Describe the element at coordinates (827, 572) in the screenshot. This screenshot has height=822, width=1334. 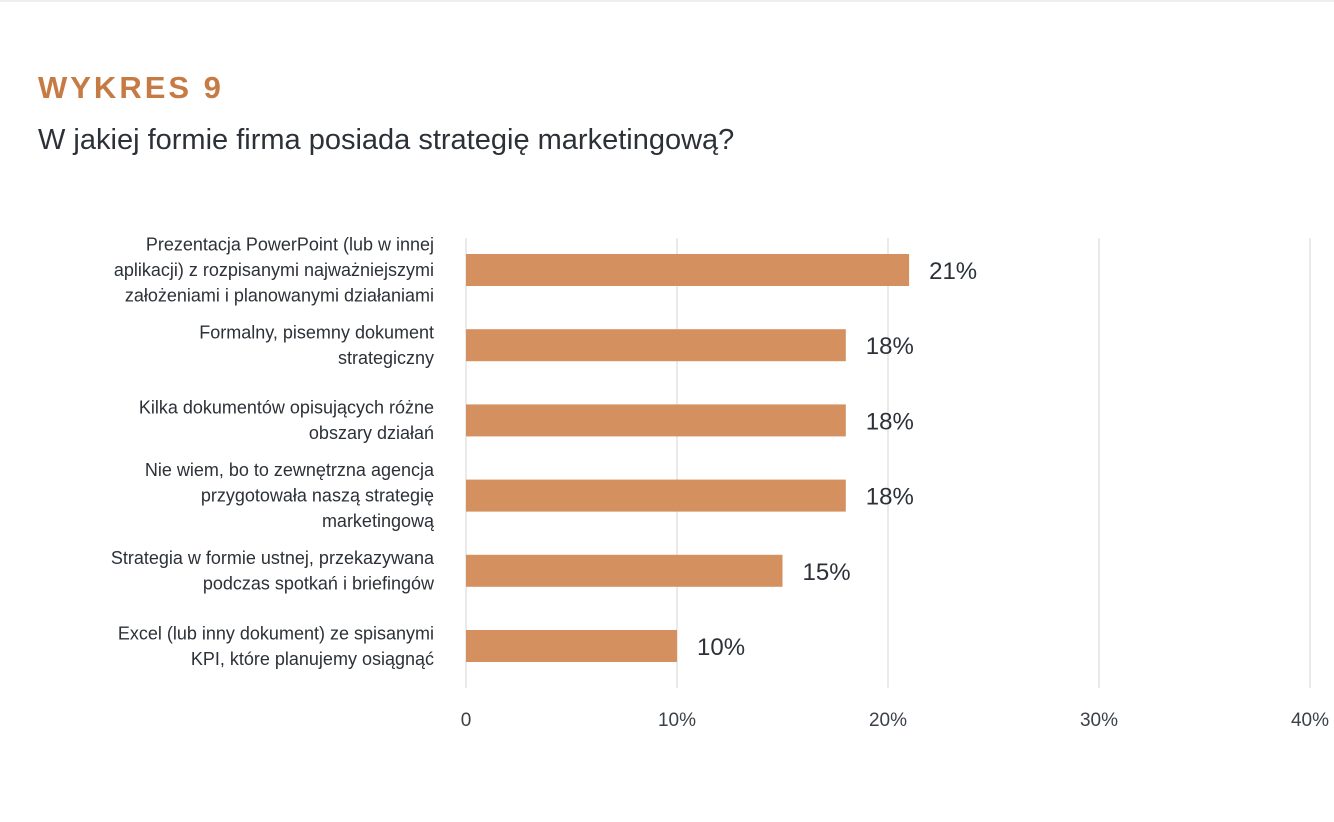
I see `bar-value-label: 15%` at that location.